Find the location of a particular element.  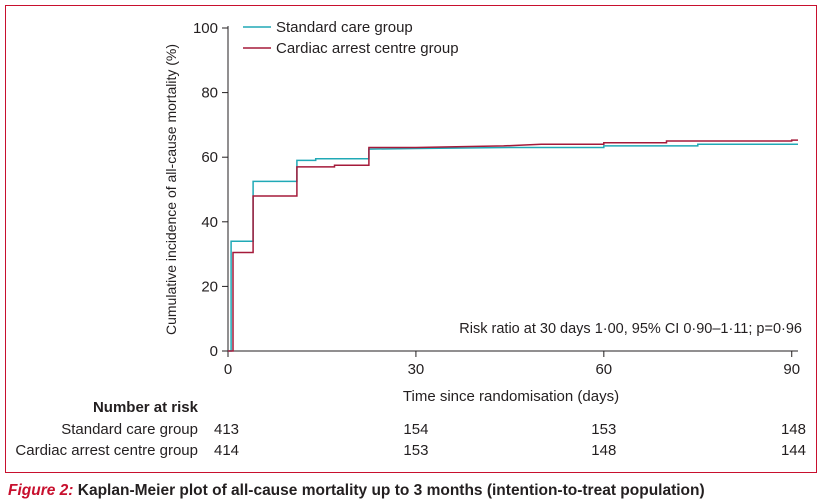

x-tick-label: 30 is located at coordinates (416, 369).